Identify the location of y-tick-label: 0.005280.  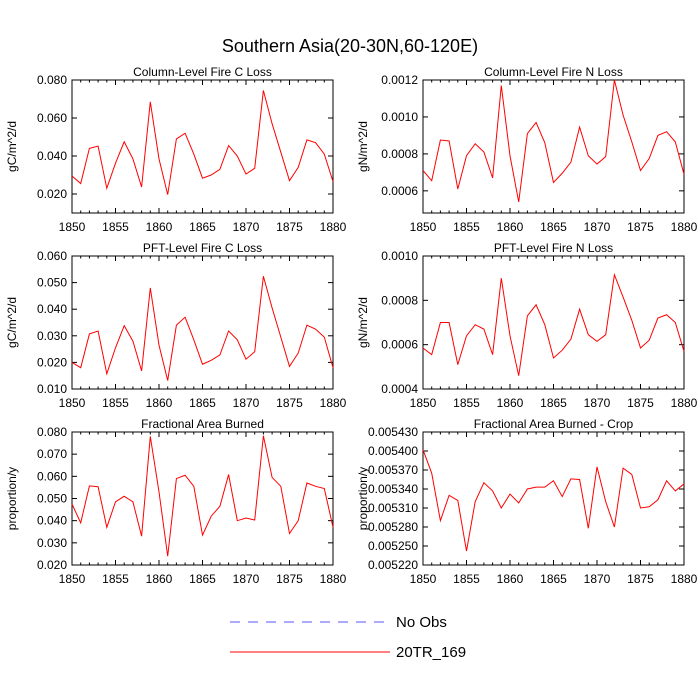
(393, 527).